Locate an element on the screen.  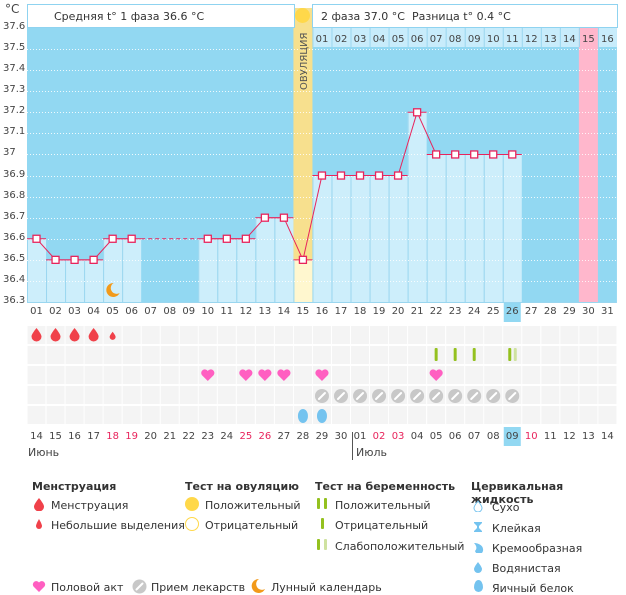
cycle-day-label: 27 is located at coordinates (531, 311).